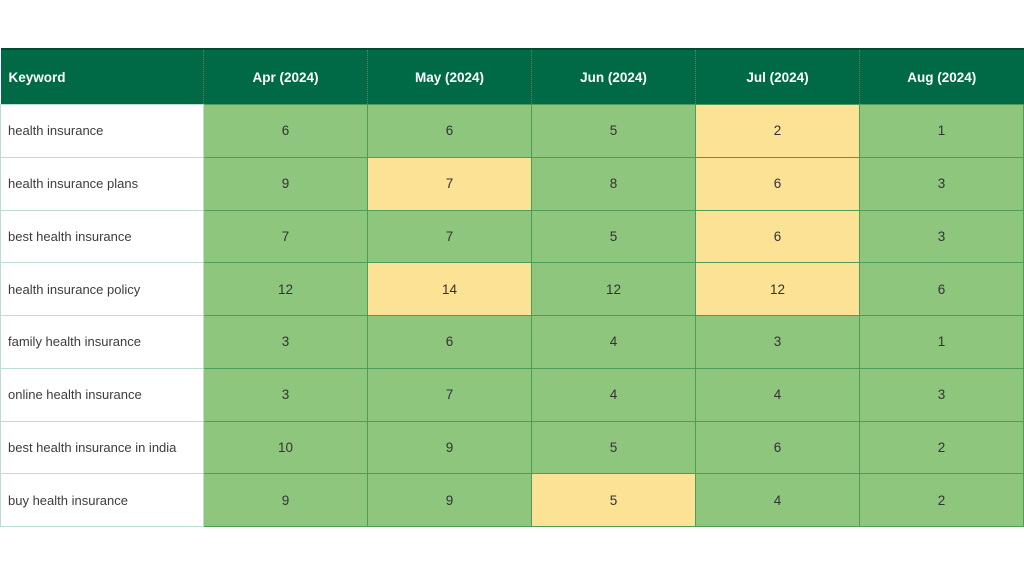  I want to click on value-cell-highlighted: 5, so click(613, 500).